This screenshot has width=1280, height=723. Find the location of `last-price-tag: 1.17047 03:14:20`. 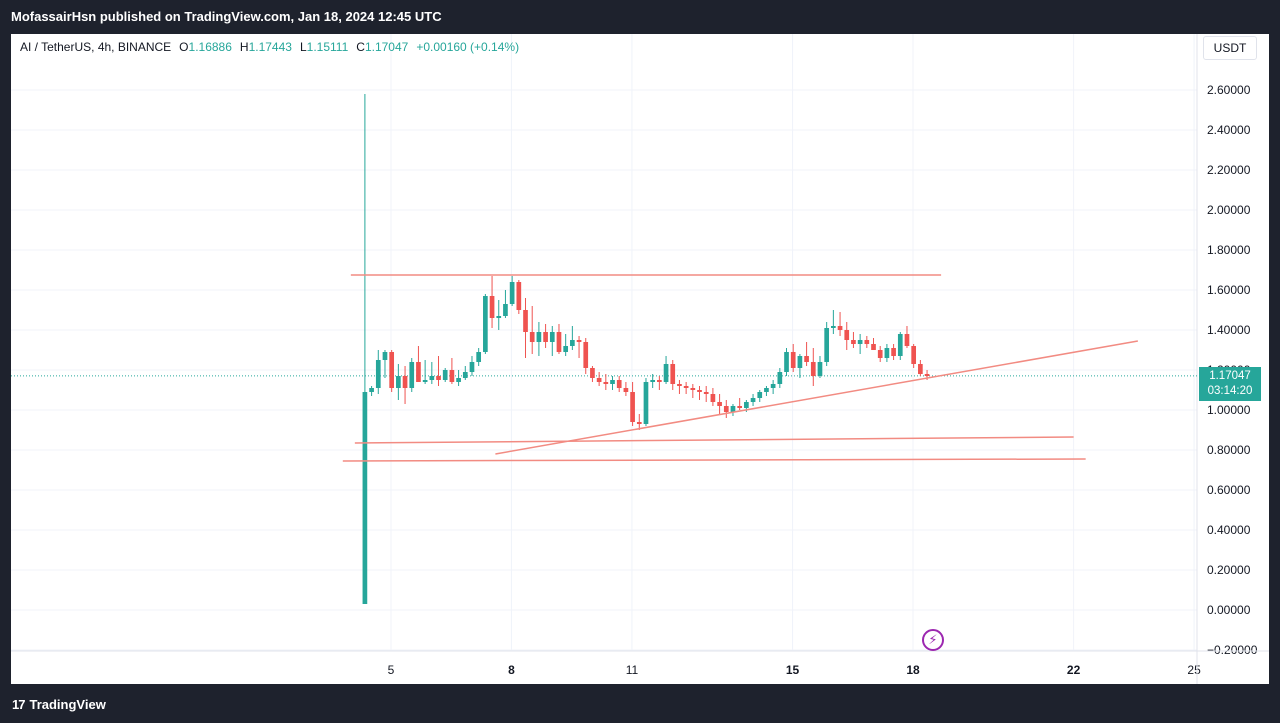

last-price-tag: 1.17047 03:14:20 is located at coordinates (1230, 384).